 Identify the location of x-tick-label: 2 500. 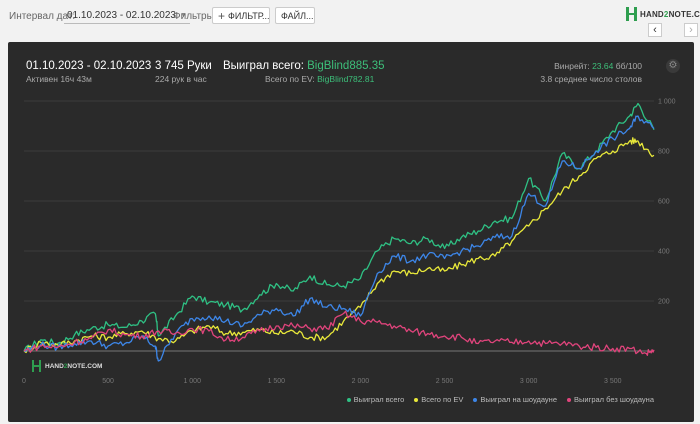
(445, 381).